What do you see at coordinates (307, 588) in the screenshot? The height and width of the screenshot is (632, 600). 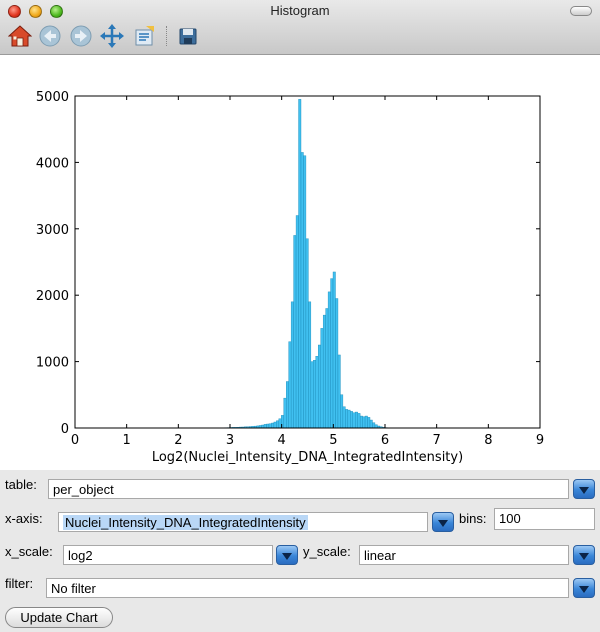 I see `filter-select: No filter` at bounding box center [307, 588].